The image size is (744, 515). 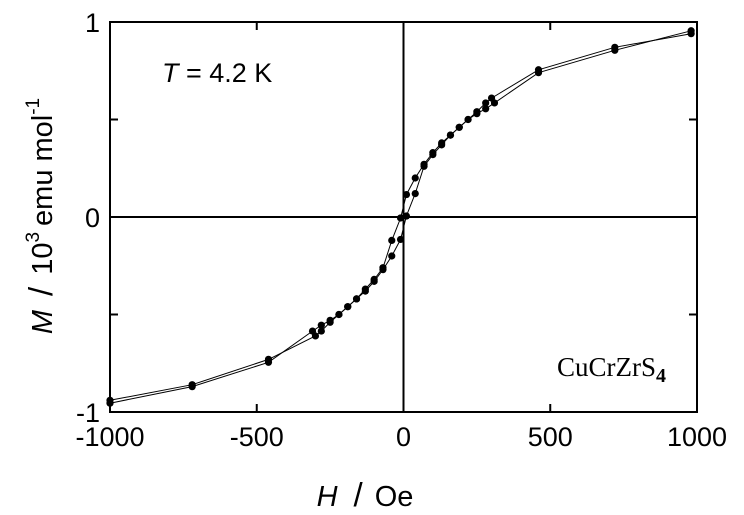 What do you see at coordinates (611, 369) in the screenshot?
I see `compound-annotation: CuCrZrS4` at bounding box center [611, 369].